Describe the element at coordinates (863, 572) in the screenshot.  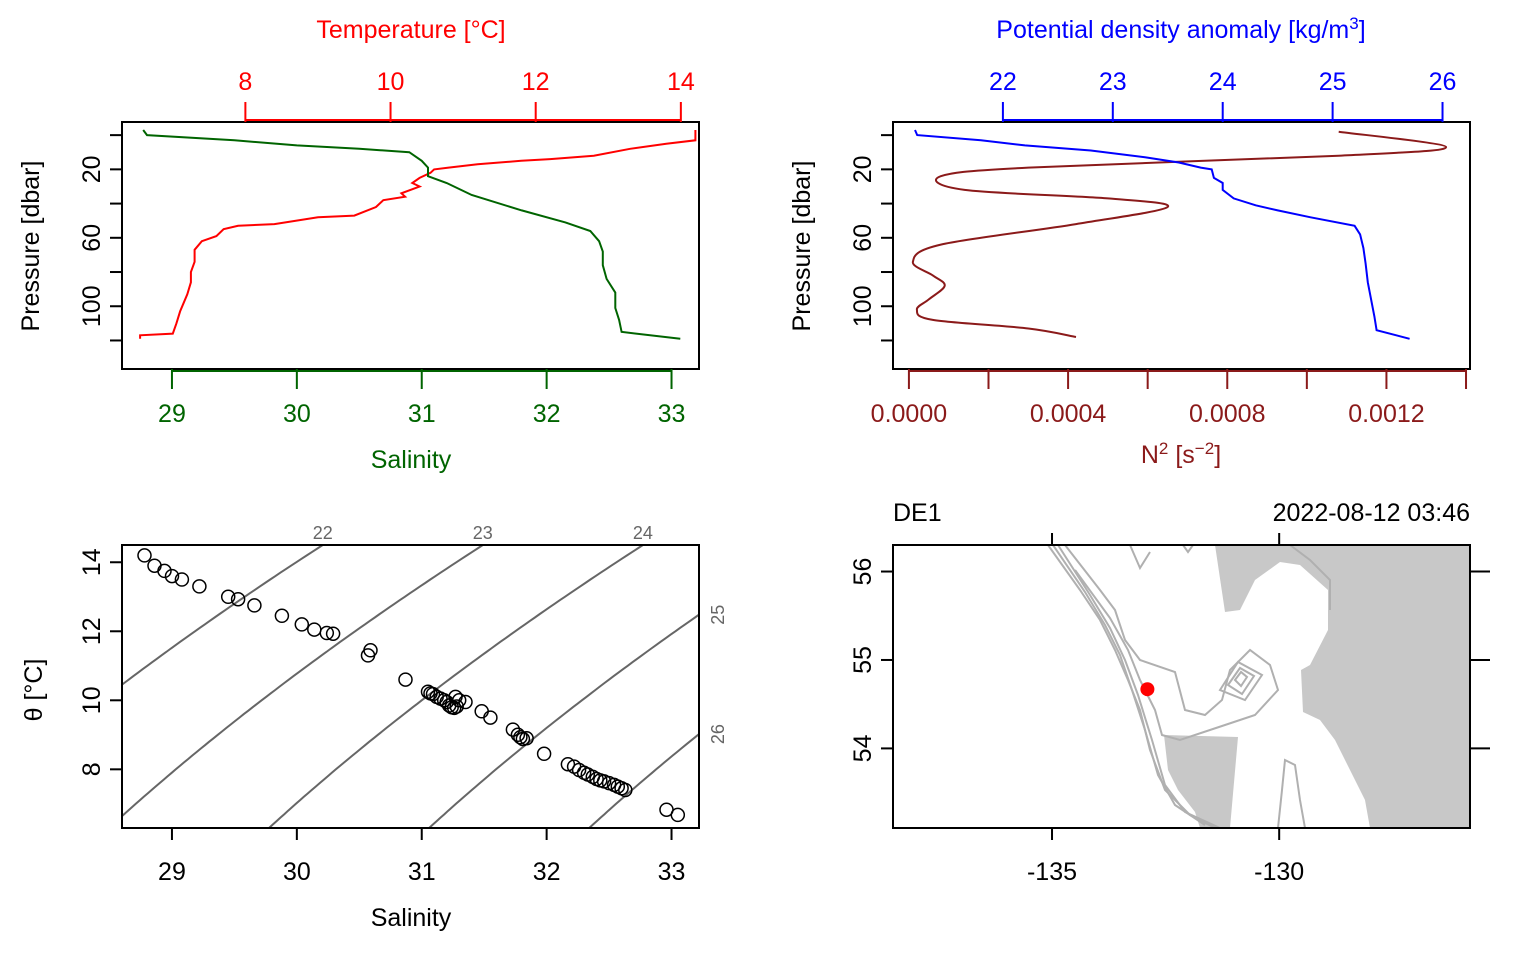
I see `latitude-tick-label: 56` at that location.